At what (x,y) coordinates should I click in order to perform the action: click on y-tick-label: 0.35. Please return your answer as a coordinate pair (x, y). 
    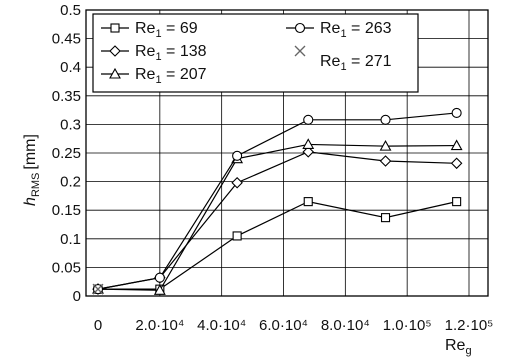
    Looking at the image, I should click on (66, 96).